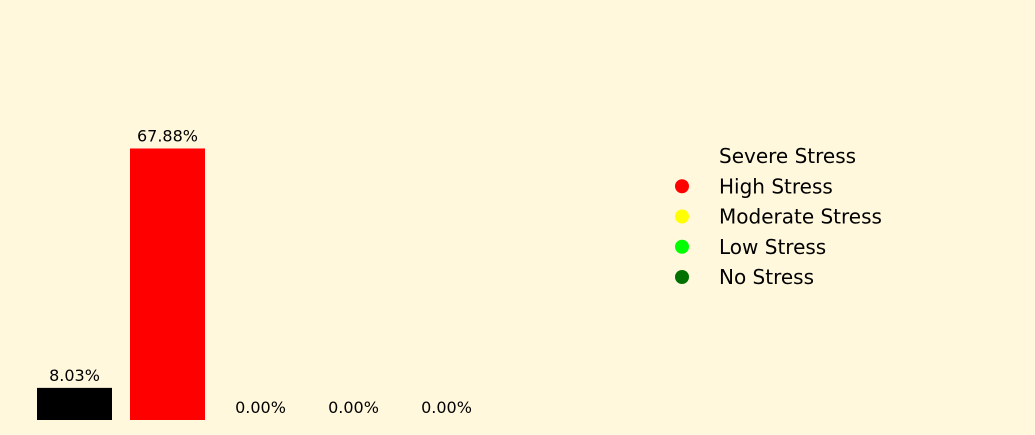  Describe the element at coordinates (800, 217) in the screenshot. I see `legend-label-moderate-stress: Moderate Stress` at that location.